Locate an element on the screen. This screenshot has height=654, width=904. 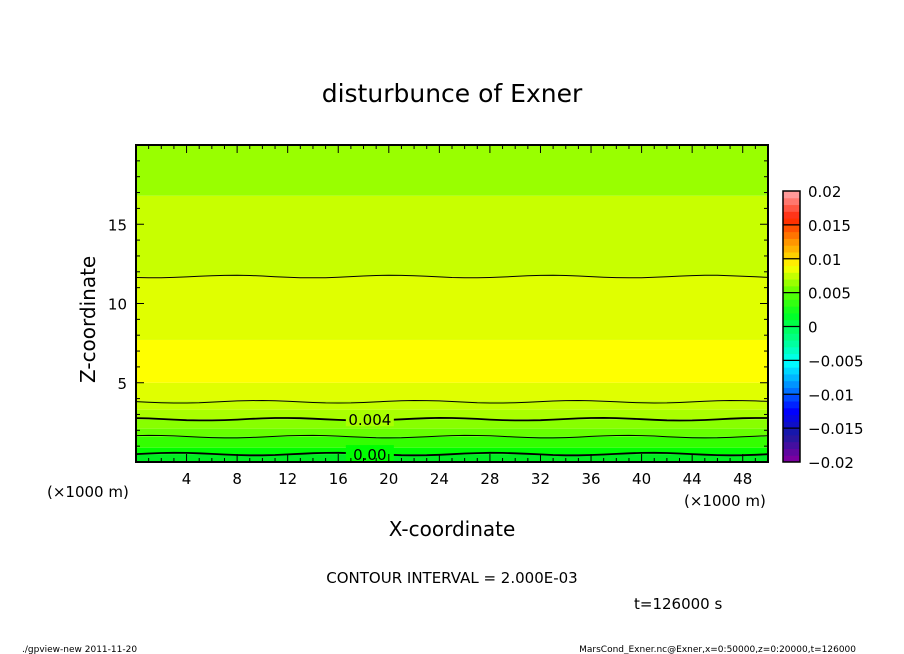
colorbar-label: −0.005 is located at coordinates (836, 361).